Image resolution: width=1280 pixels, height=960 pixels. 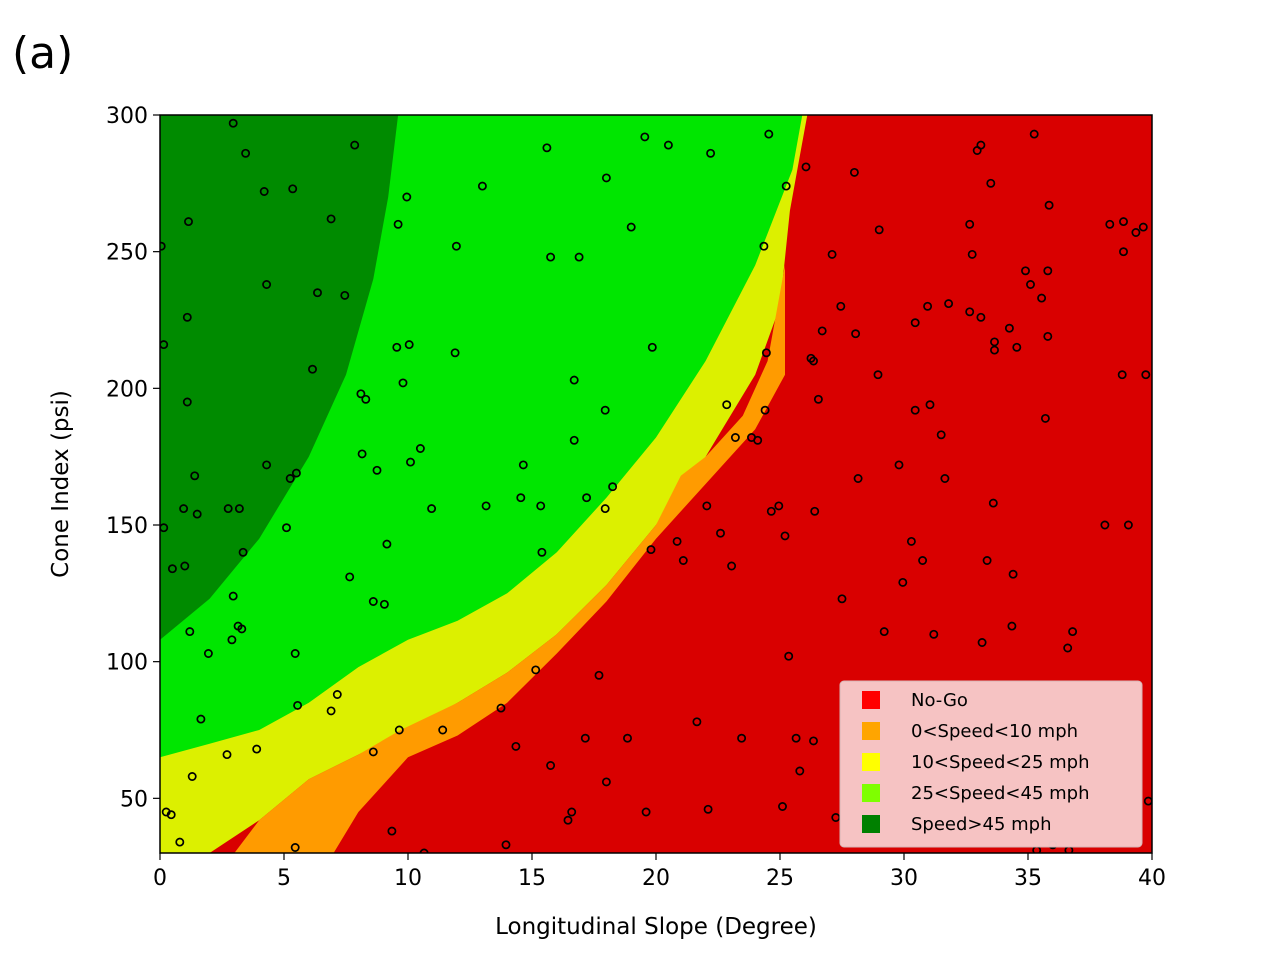 What do you see at coordinates (656, 927) in the screenshot?
I see `x-axis-title: Longitudinal Slope (Degree)` at bounding box center [656, 927].